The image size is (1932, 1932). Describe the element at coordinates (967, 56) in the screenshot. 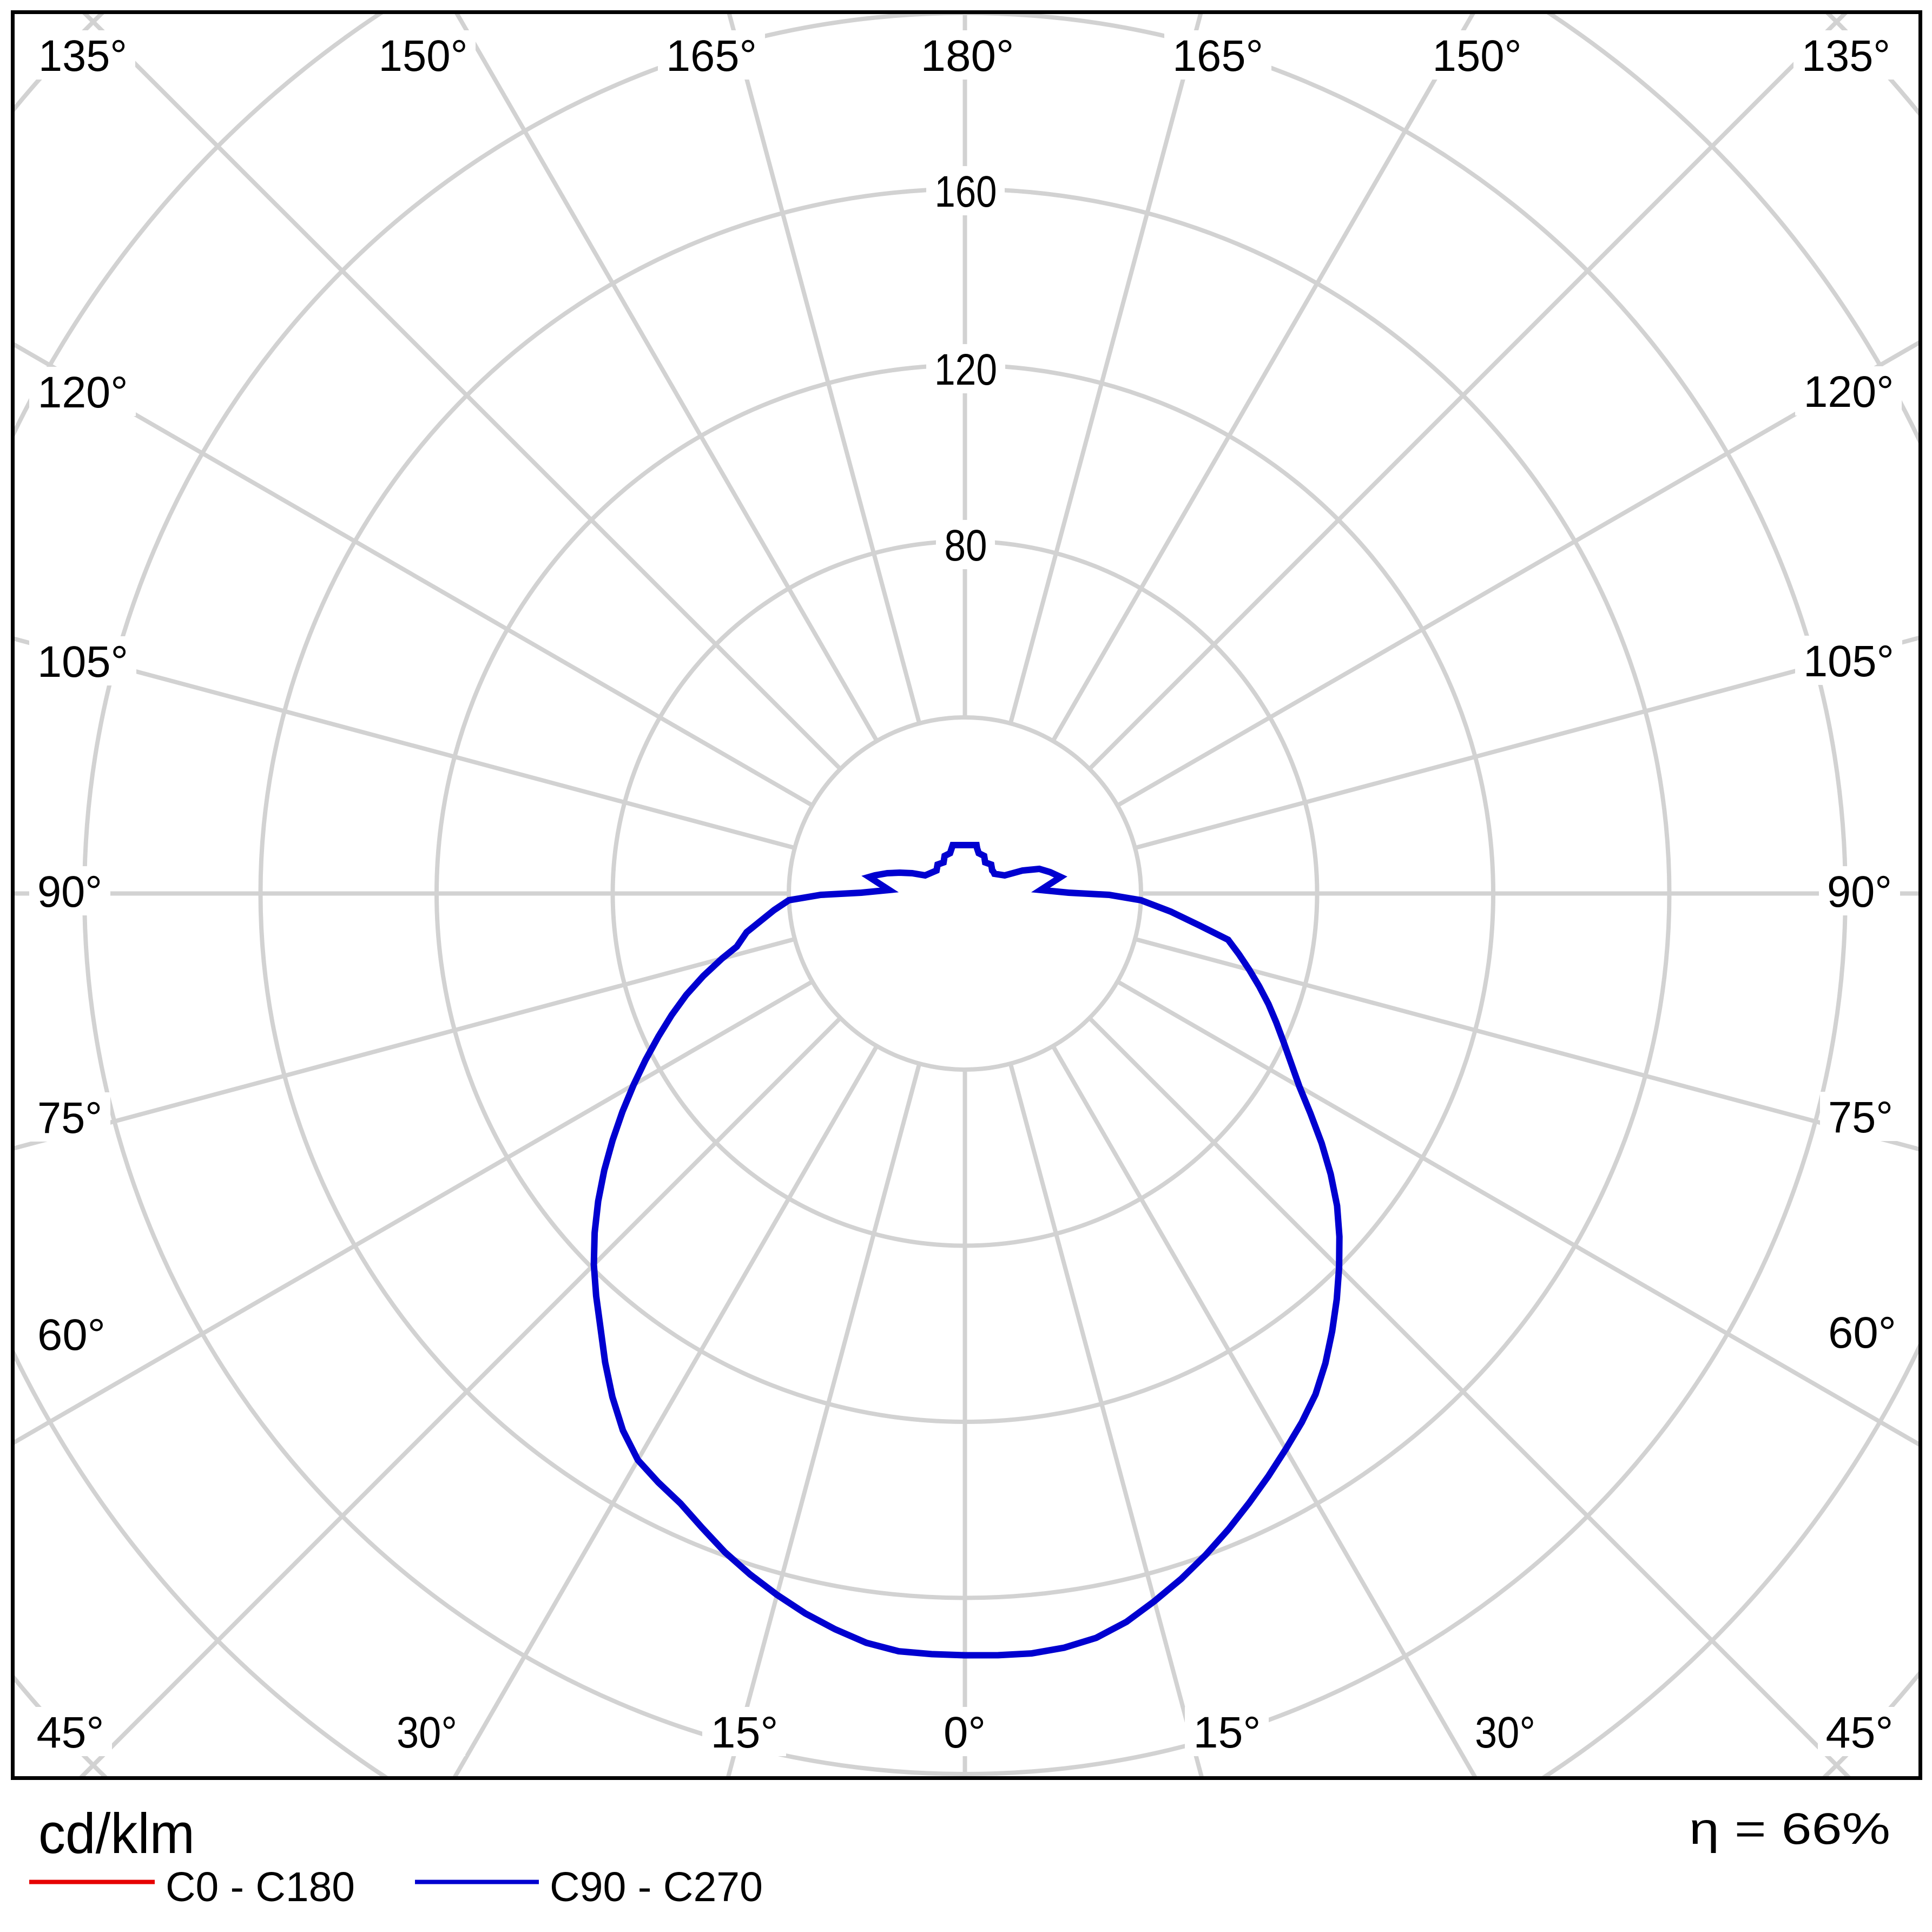

I see `svg-text: 180°` at that location.